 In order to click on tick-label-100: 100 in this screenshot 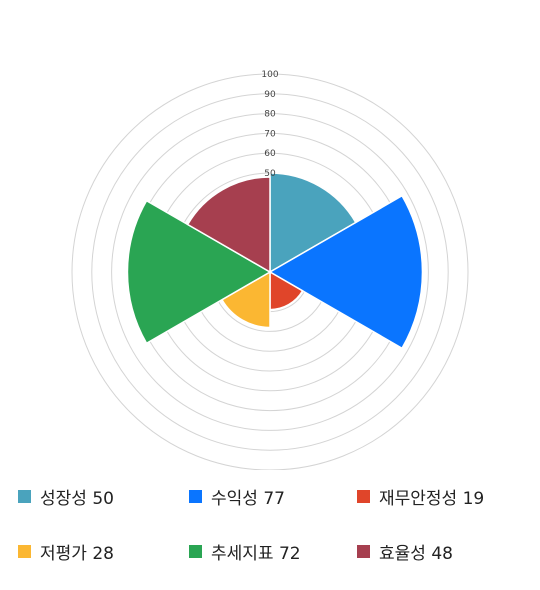, I will do `click(269, 75)`.